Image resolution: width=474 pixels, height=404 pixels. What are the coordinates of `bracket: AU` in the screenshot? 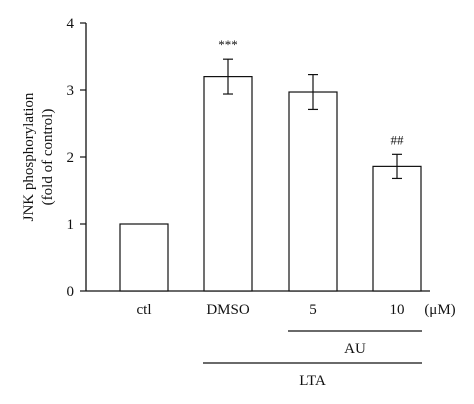 It's located at (355, 343).